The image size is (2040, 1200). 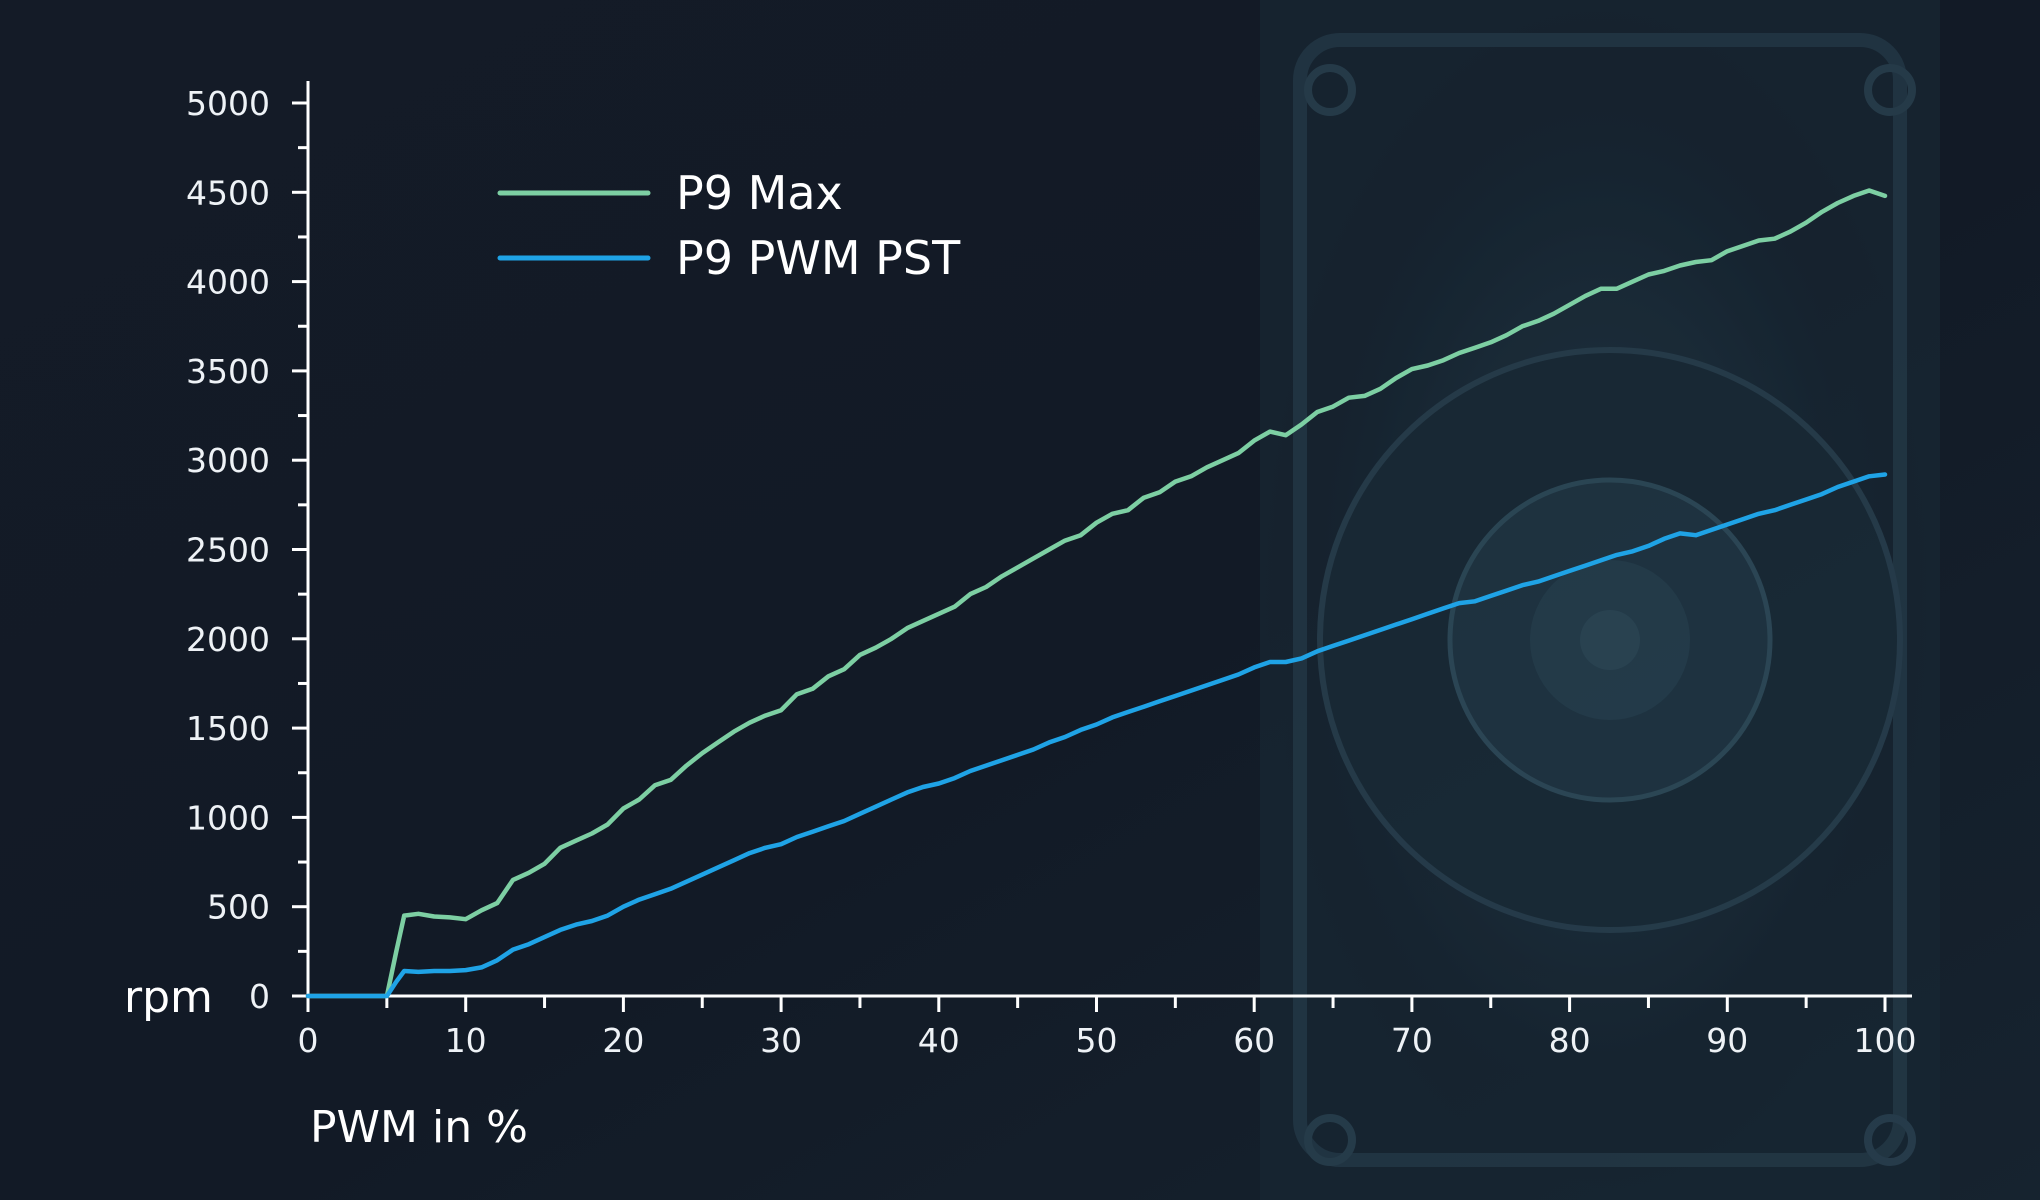 I want to click on y-tick-label: 3500, so click(x=228, y=371).